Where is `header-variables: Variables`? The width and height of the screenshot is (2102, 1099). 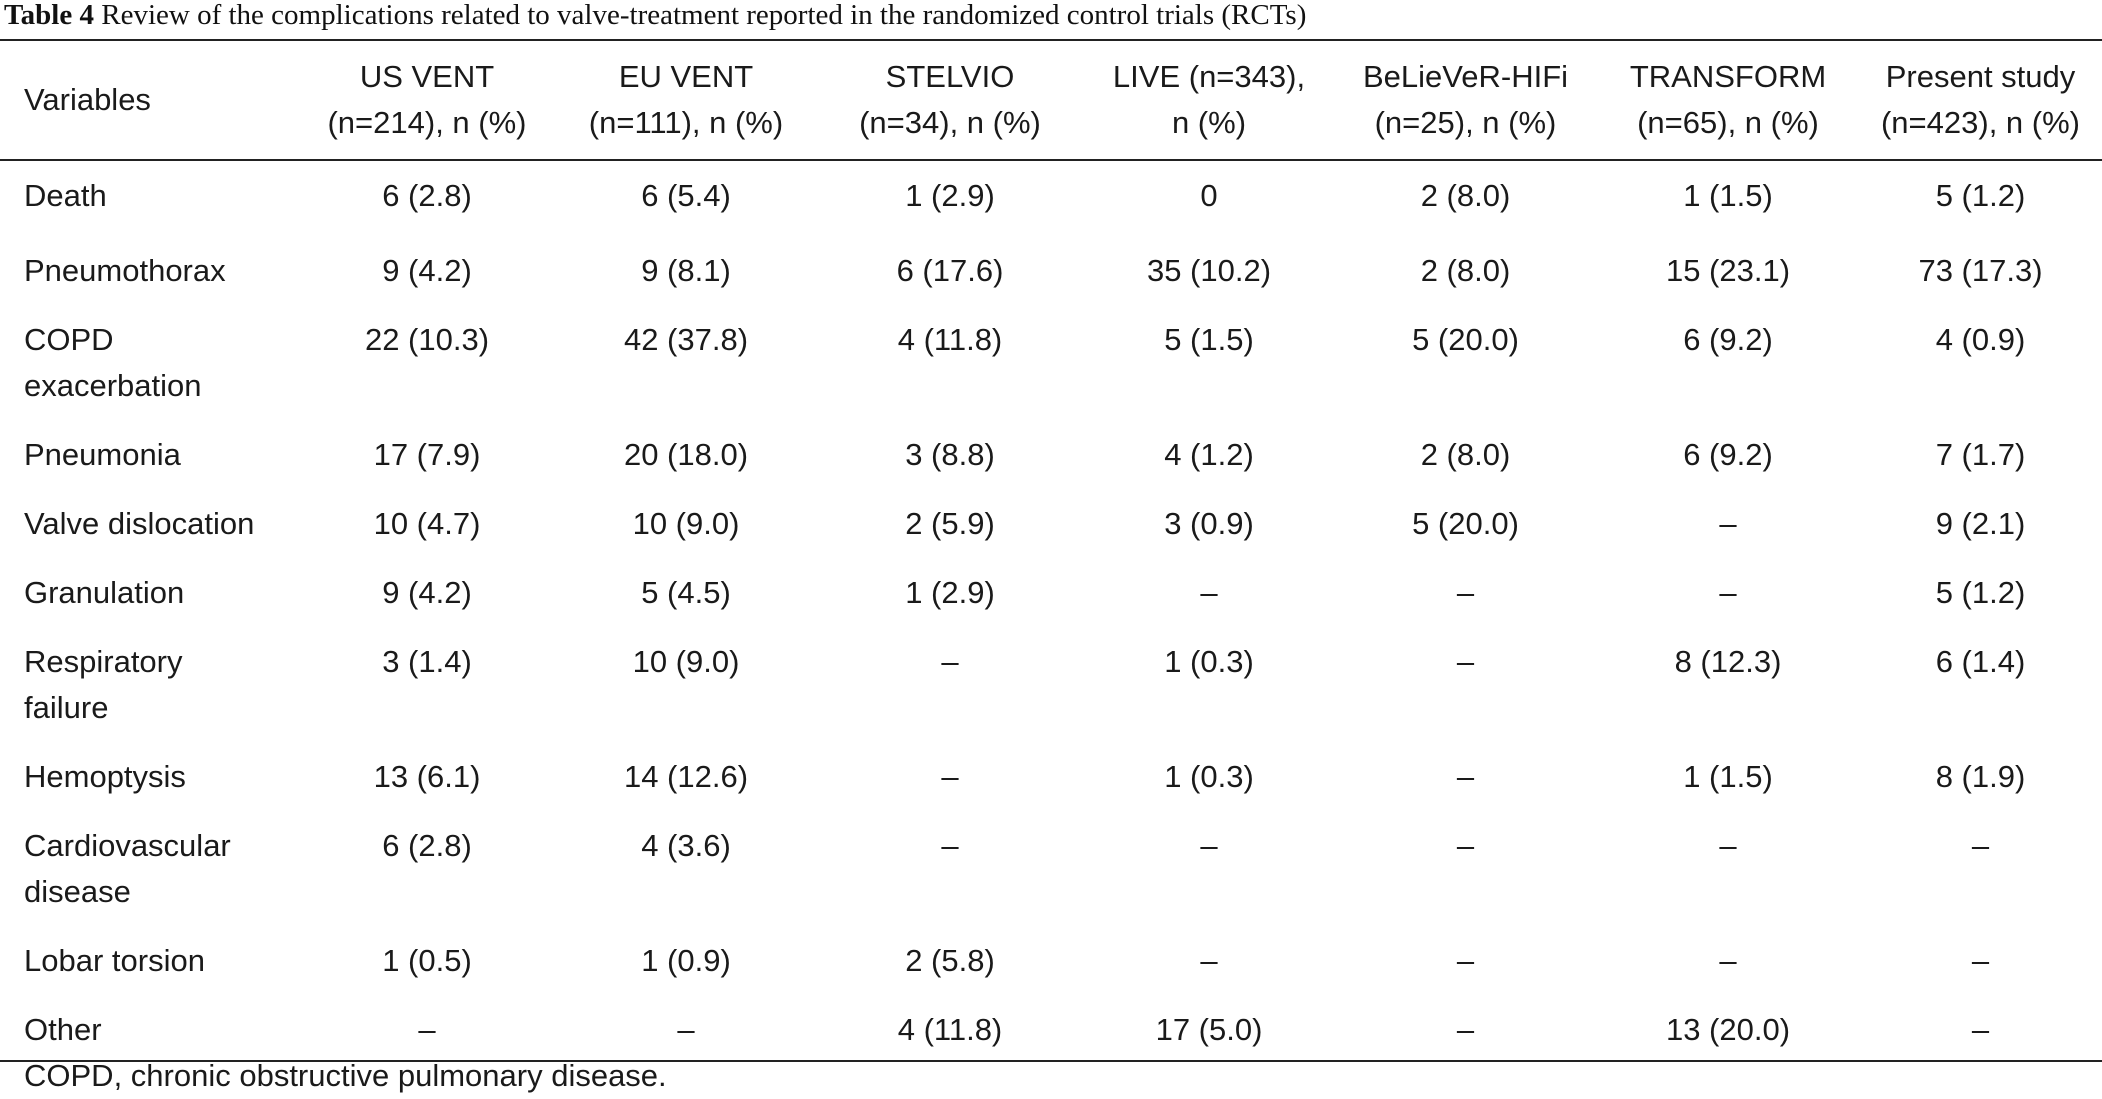 header-variables: Variables is located at coordinates (87, 99).